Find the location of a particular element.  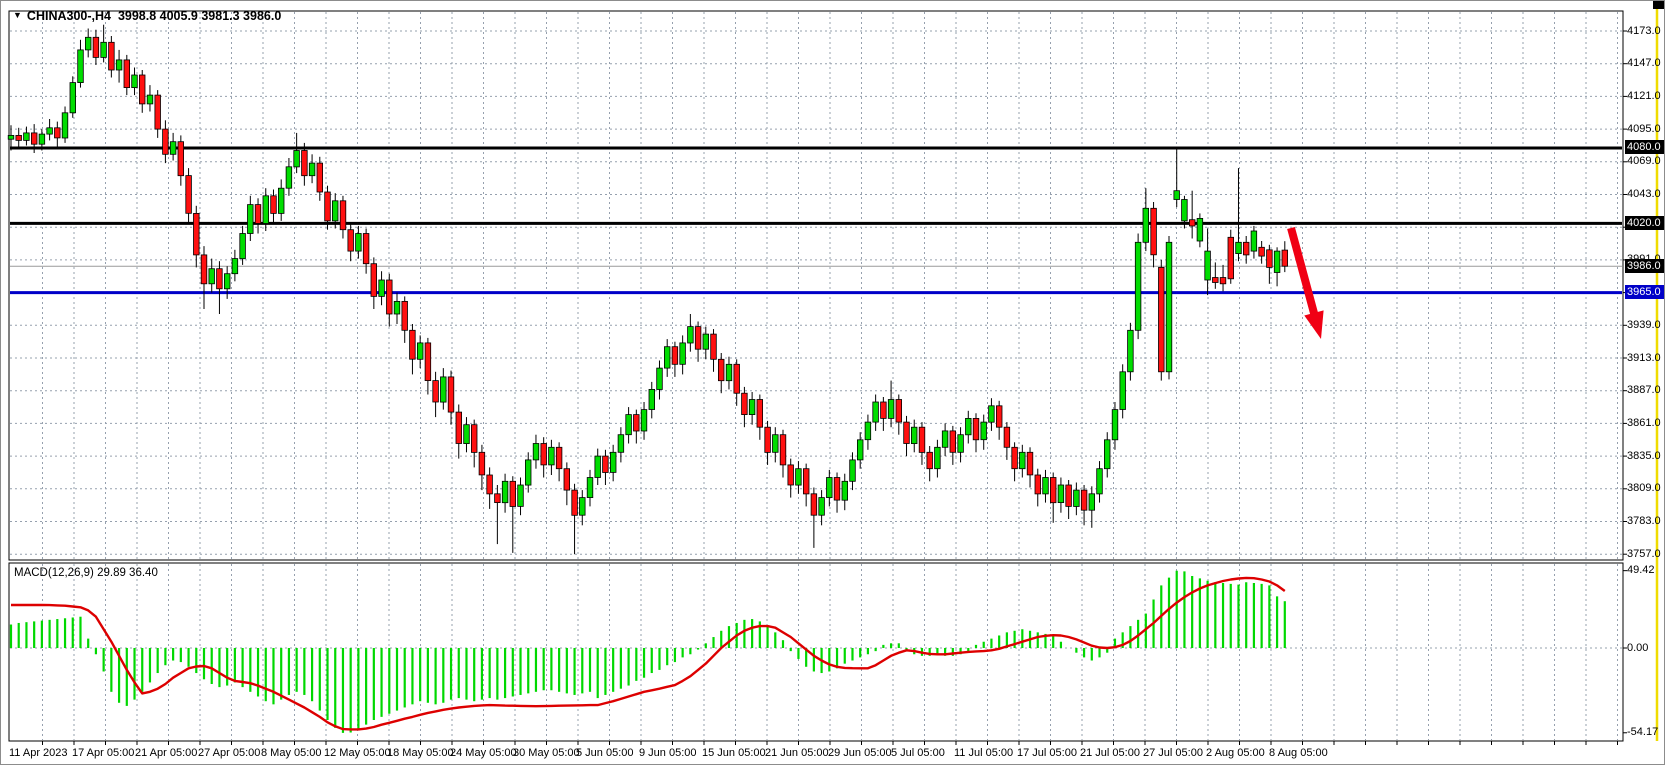

time-axis-label: 17 Jul 05:00 is located at coordinates (1047, 753).